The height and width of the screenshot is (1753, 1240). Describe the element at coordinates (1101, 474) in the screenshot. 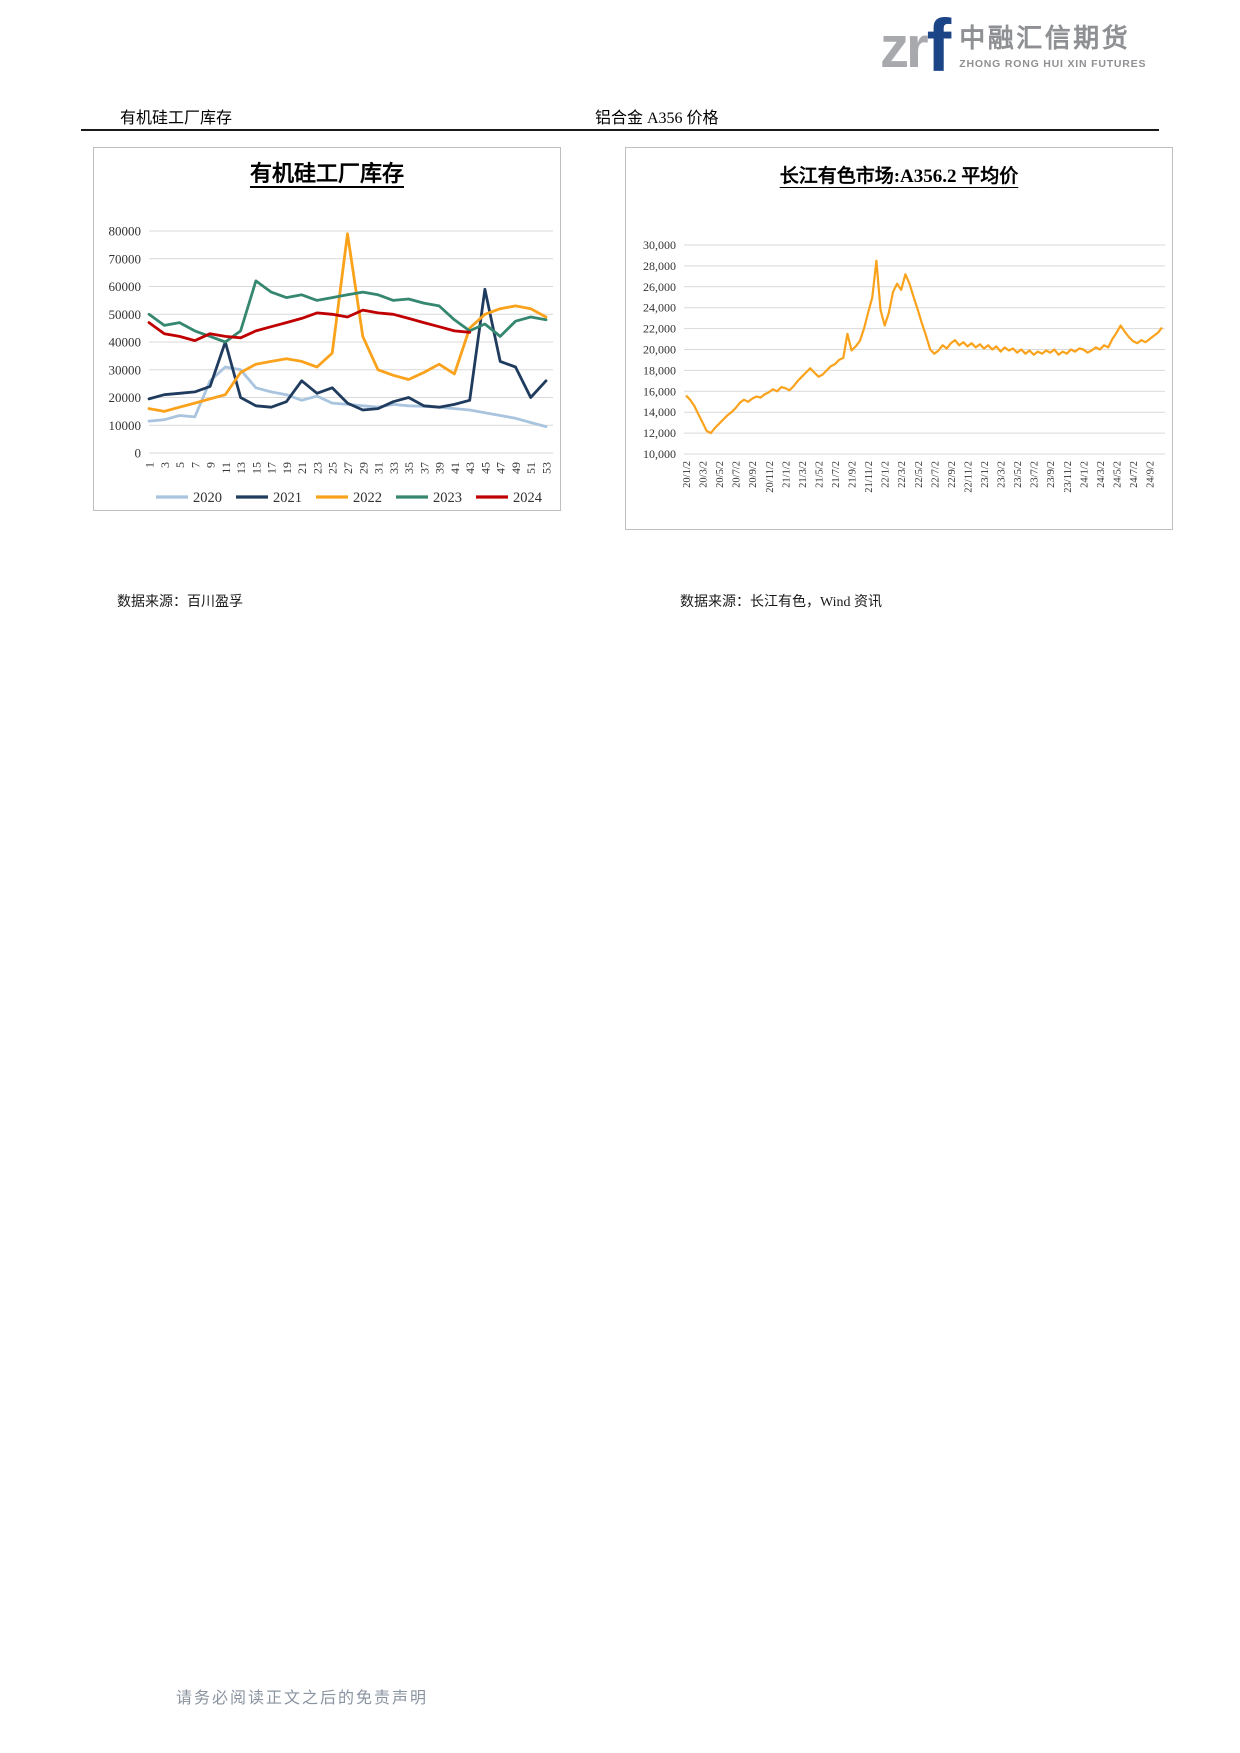

I see `svg-text: 24/3/2` at that location.